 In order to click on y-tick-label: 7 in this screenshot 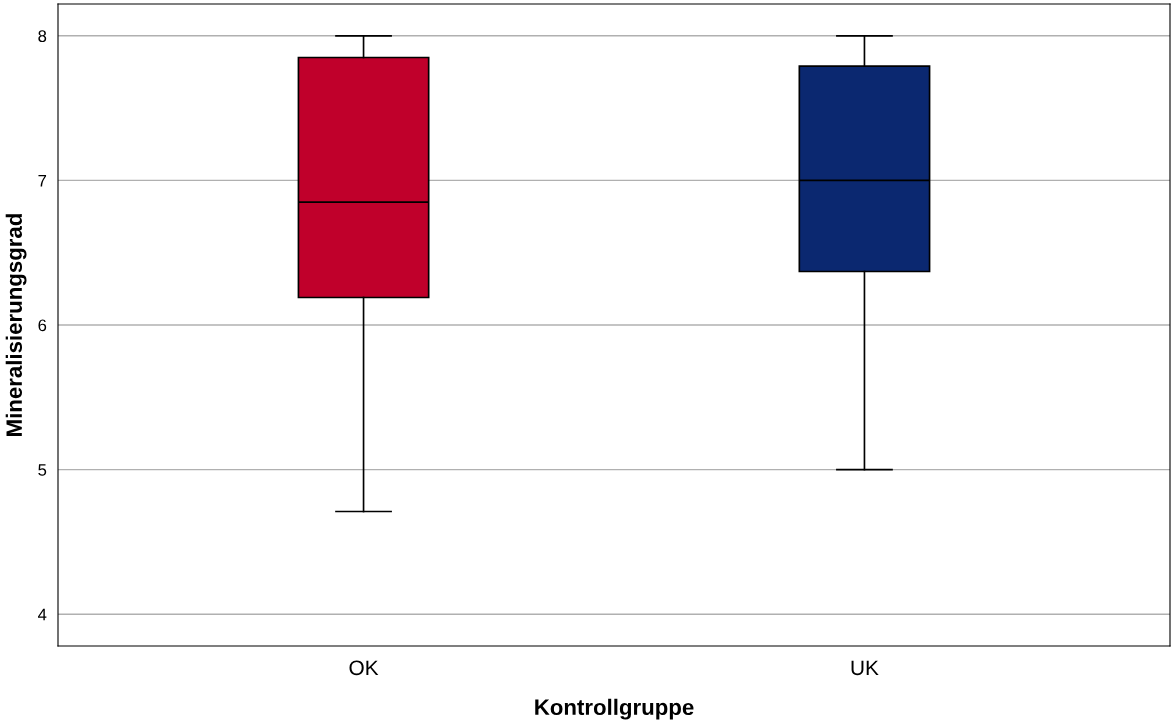, I will do `click(42, 180)`.